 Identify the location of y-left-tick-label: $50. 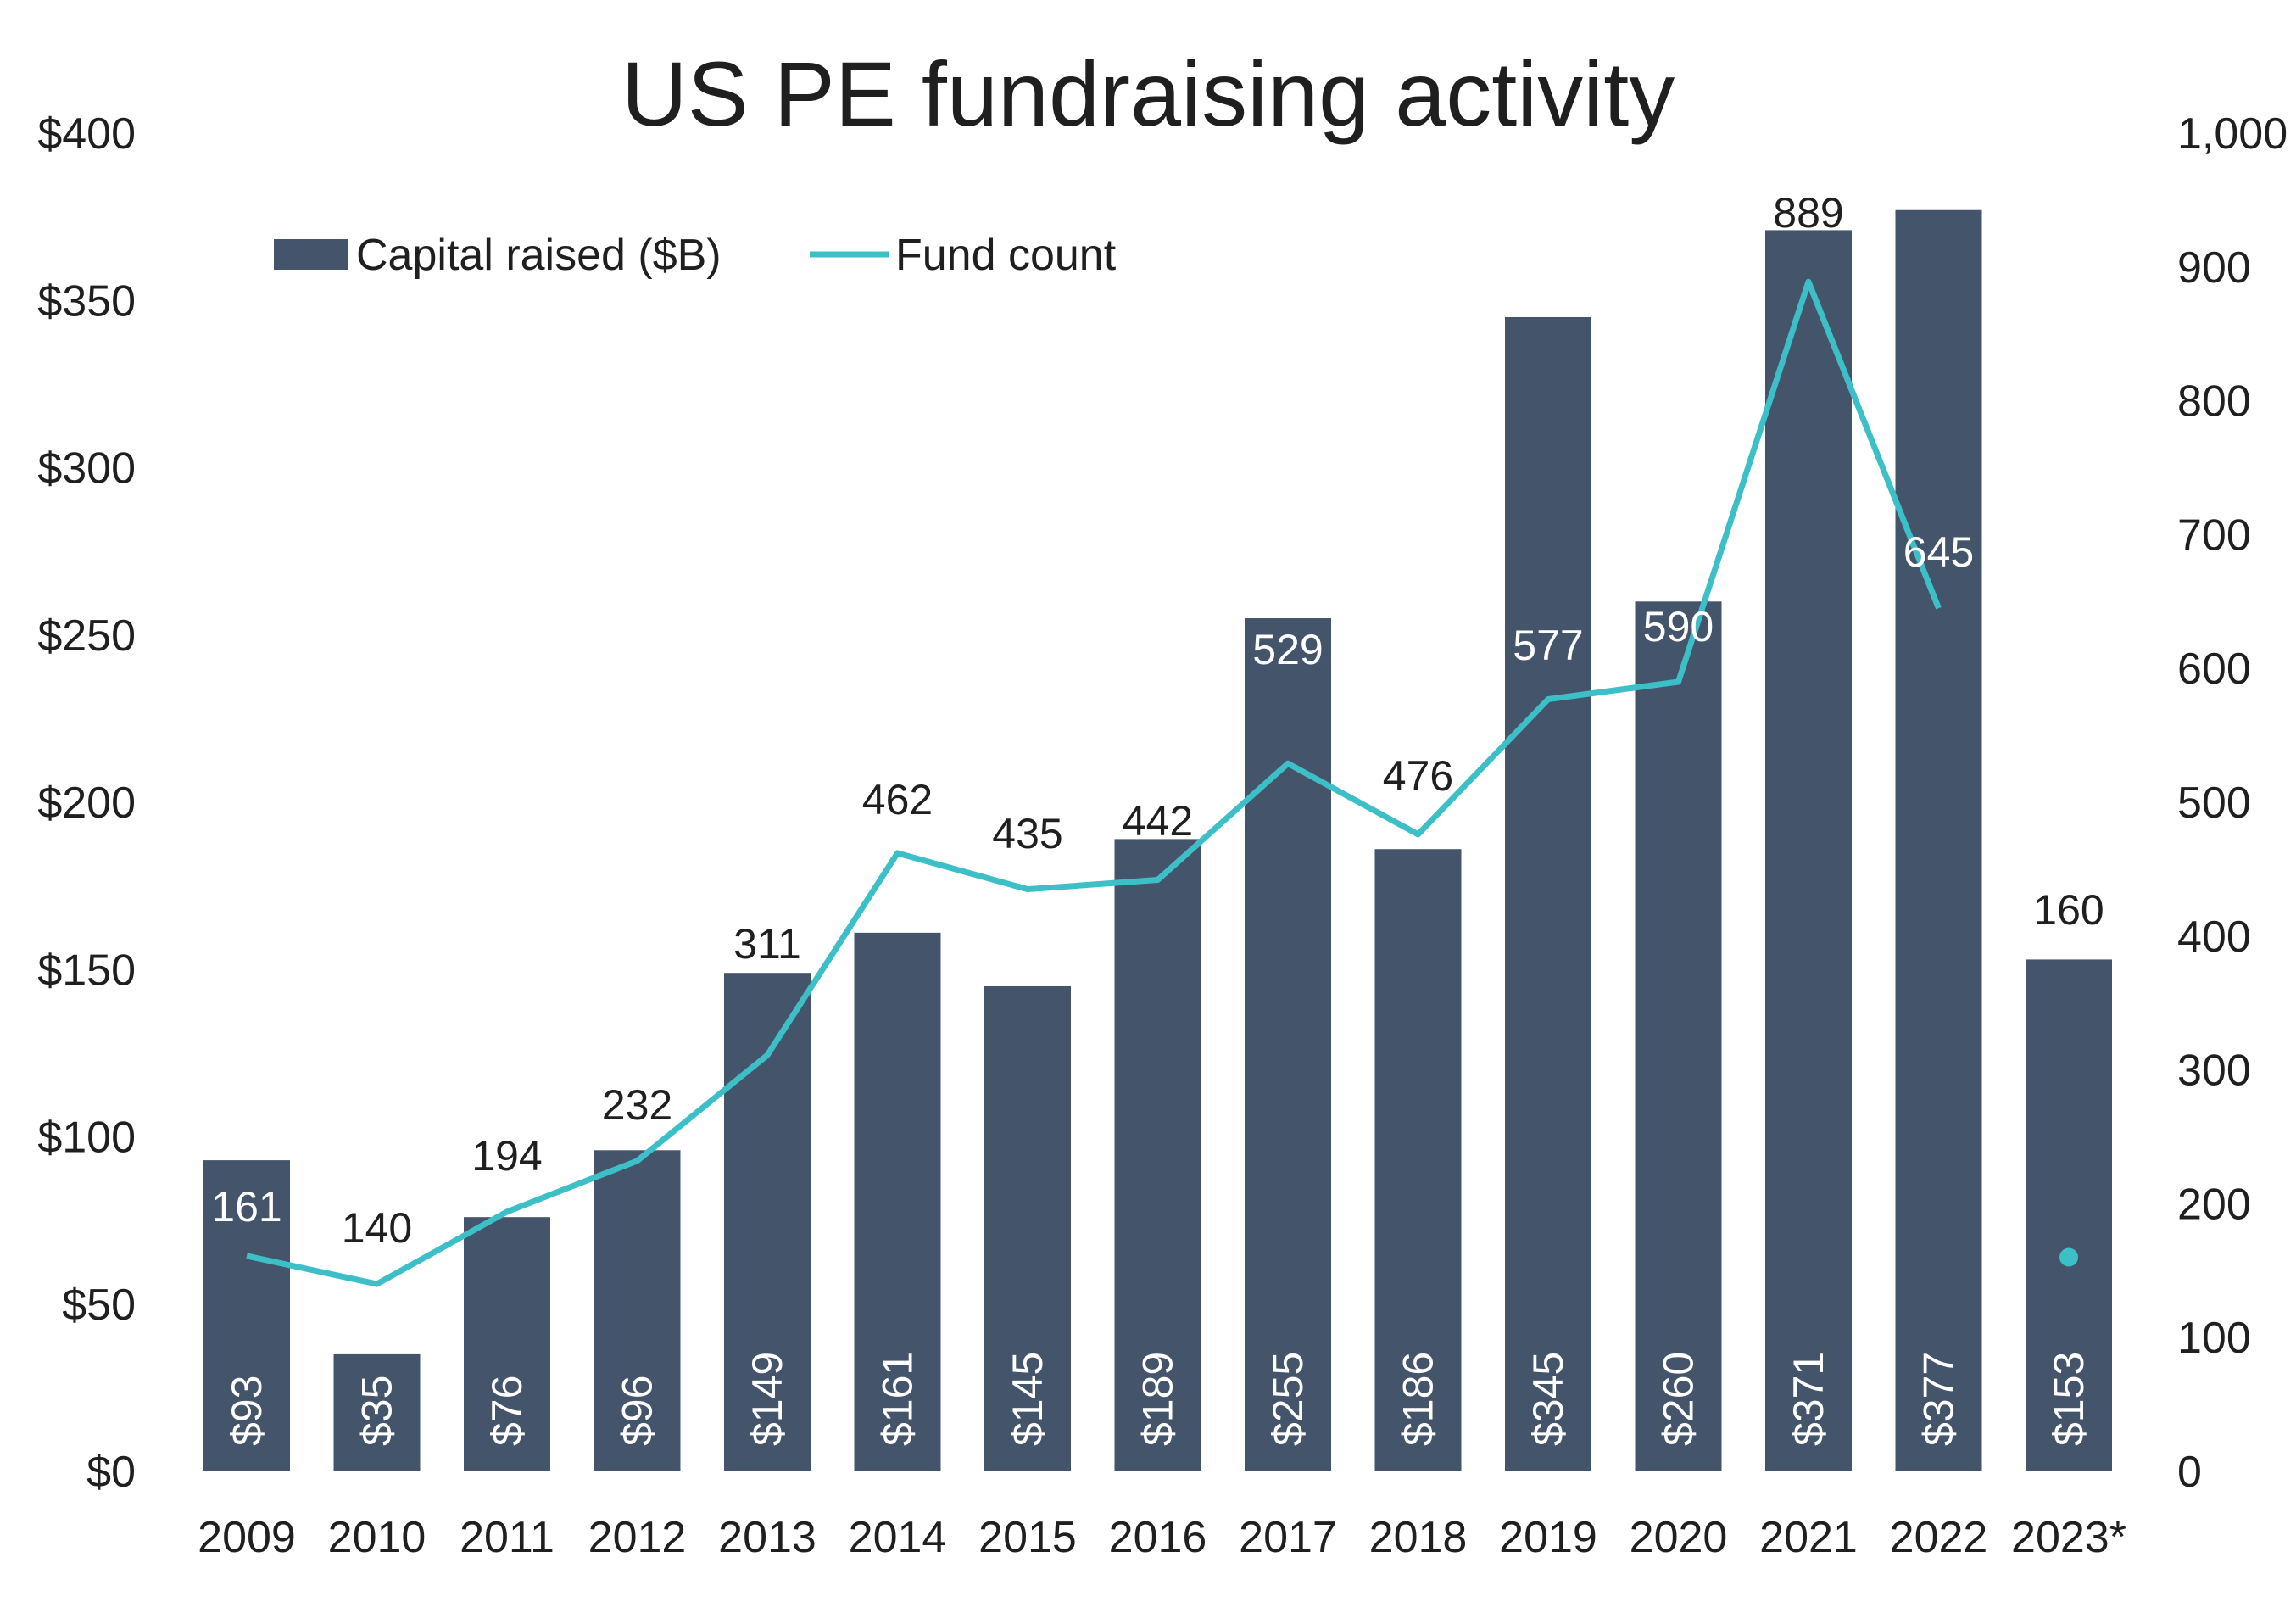
(99, 1305).